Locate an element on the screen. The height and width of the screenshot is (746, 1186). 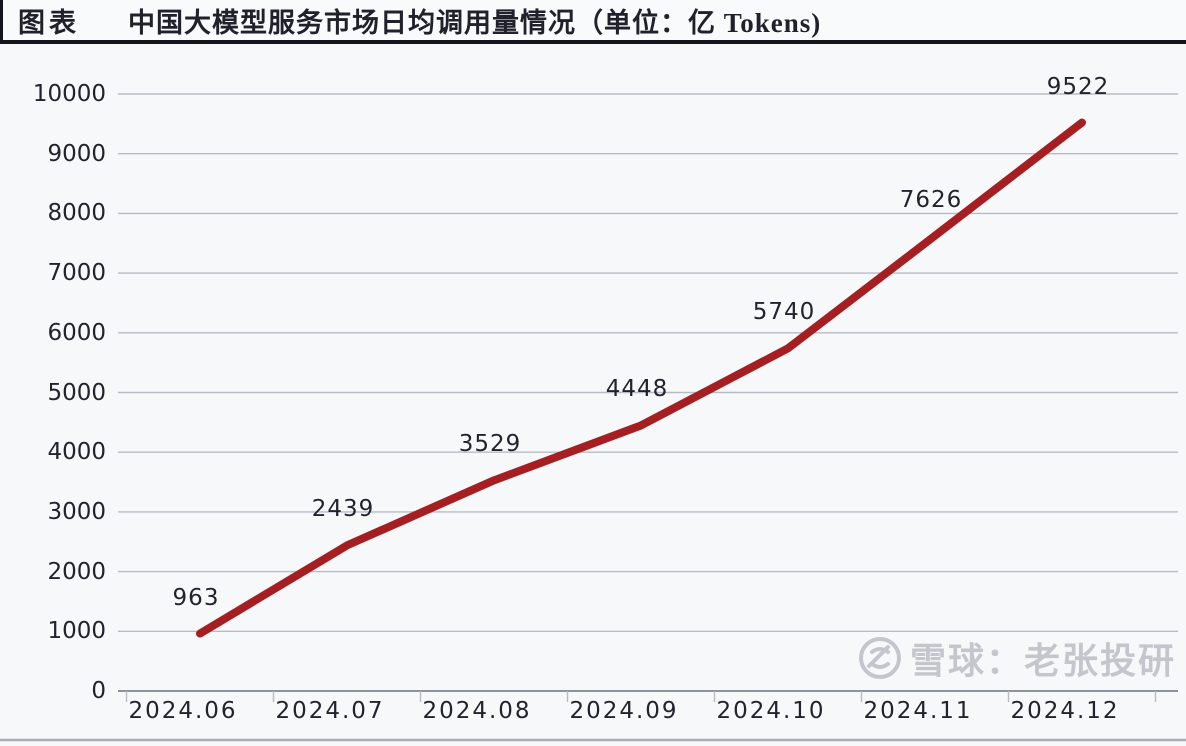
data-label: 9522 is located at coordinates (1078, 86).